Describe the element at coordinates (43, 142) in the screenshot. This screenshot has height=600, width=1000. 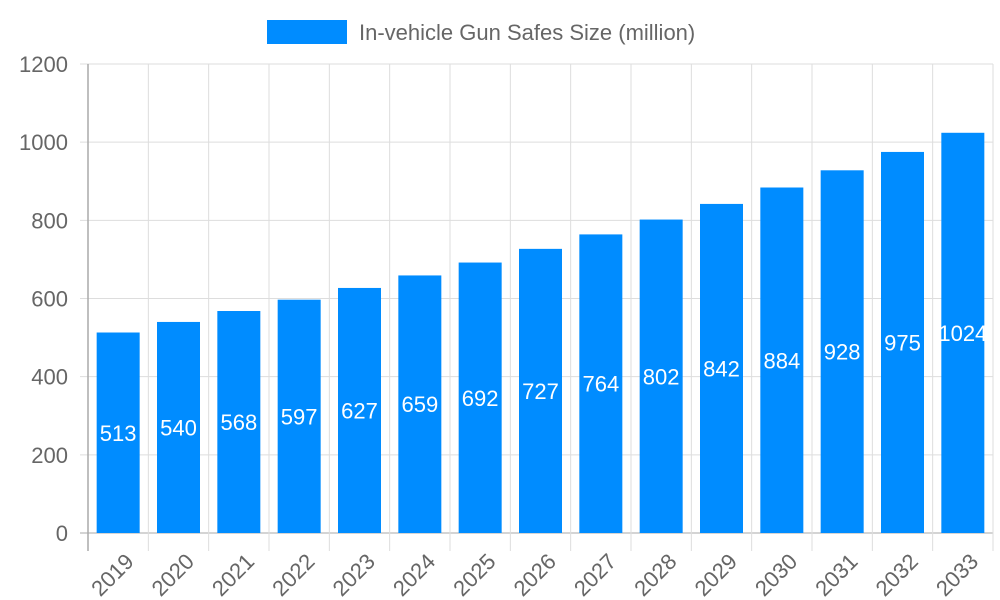
I see `y-tick-label: 1000` at that location.